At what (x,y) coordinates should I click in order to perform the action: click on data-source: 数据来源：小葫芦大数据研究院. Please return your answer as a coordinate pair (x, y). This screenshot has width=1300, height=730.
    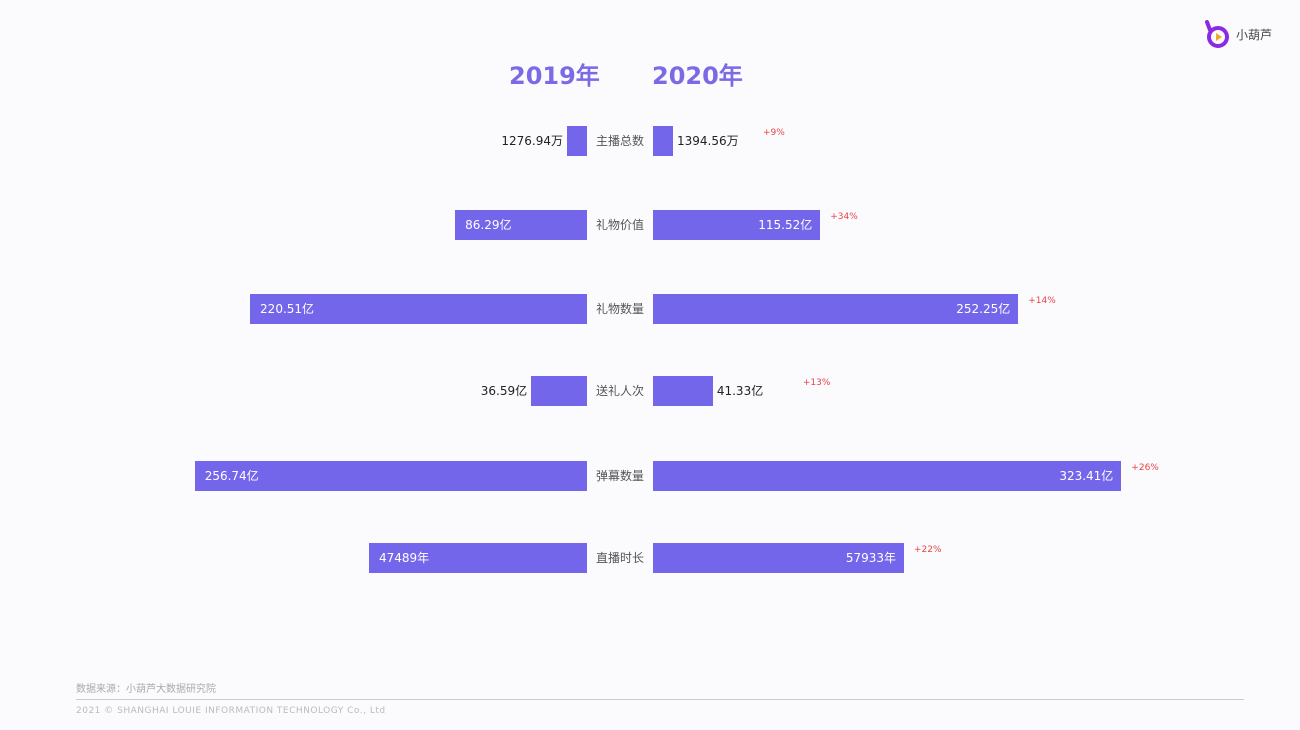
    Looking at the image, I should click on (146, 689).